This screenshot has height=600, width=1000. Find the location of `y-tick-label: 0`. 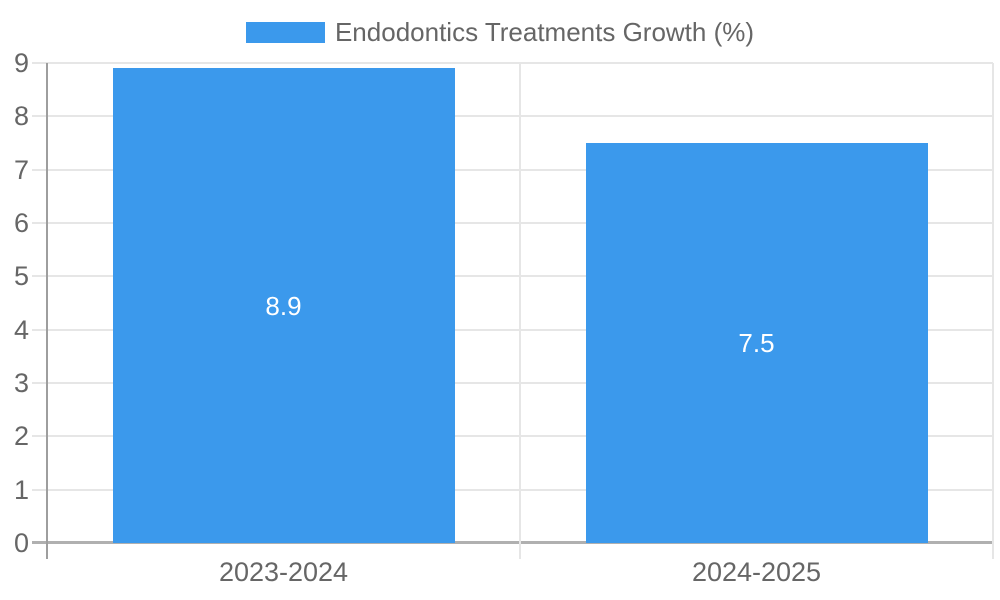

y-tick-label: 0 is located at coordinates (21, 543).